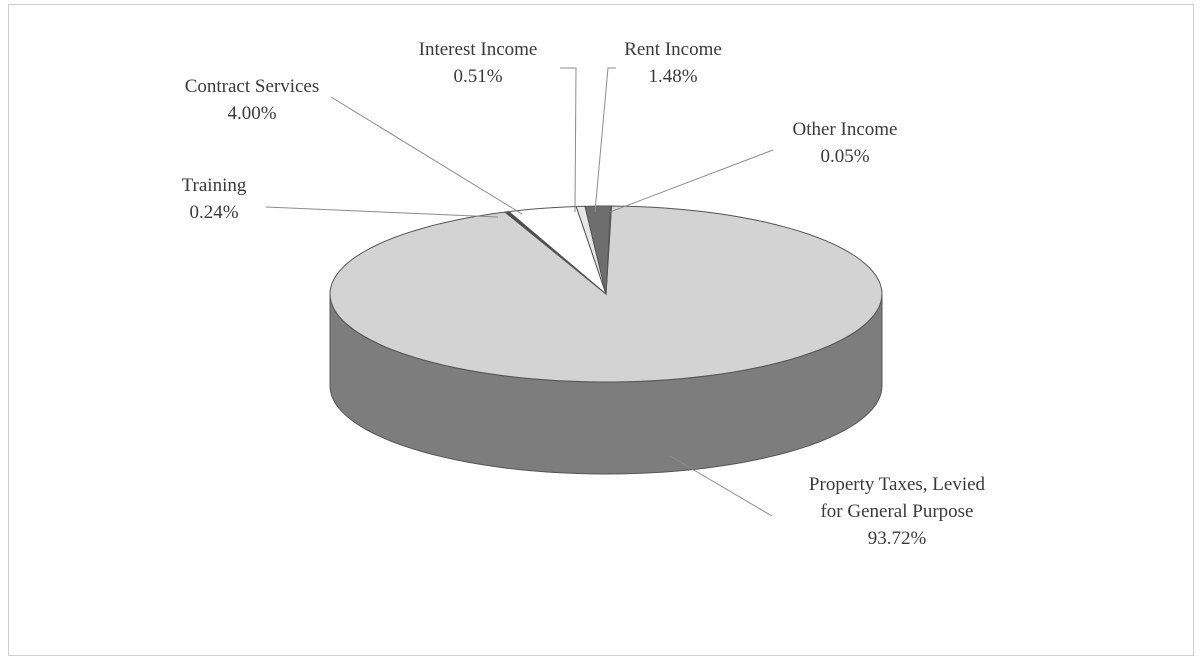 The height and width of the screenshot is (660, 1201). What do you see at coordinates (609, 250) in the screenshot?
I see `pie-slice-other-income` at bounding box center [609, 250].